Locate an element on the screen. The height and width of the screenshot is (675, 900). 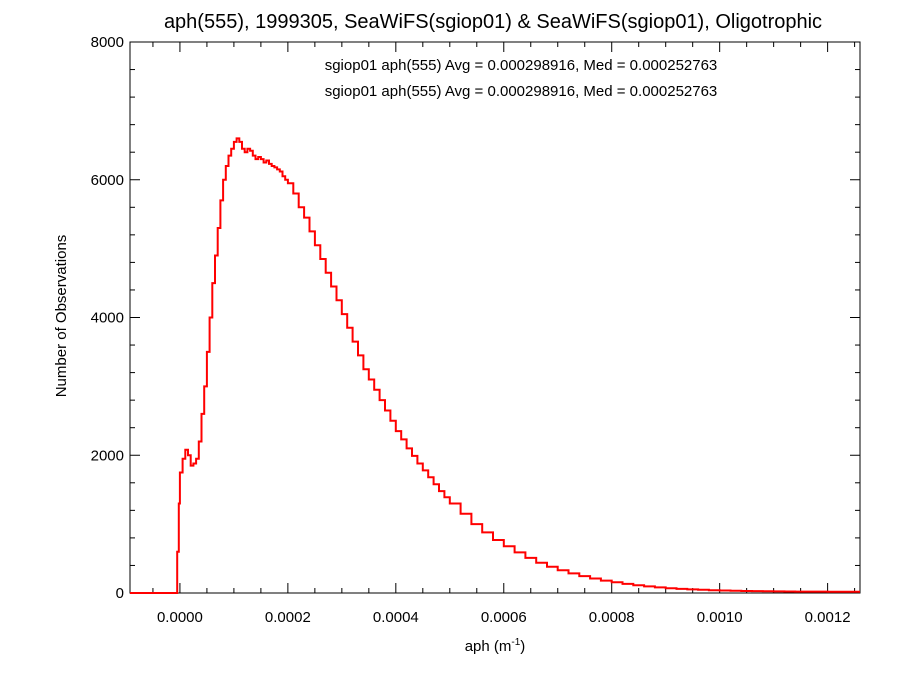
y-tick-label: 6000 is located at coordinates (107, 180).